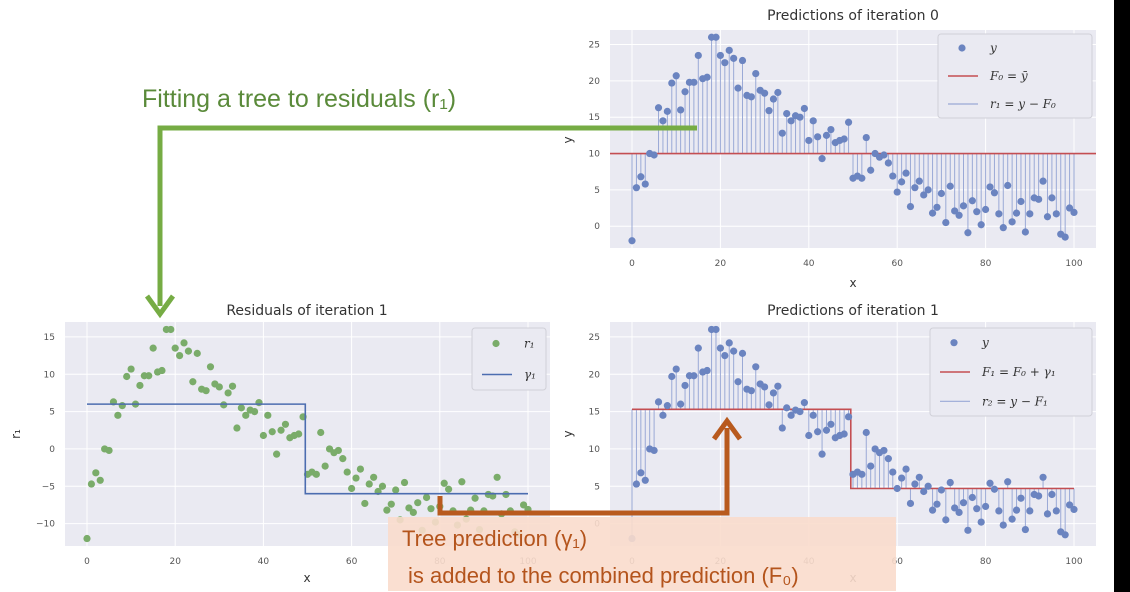 The image size is (1130, 592). I want to click on y-tick-label: 20, so click(595, 375).